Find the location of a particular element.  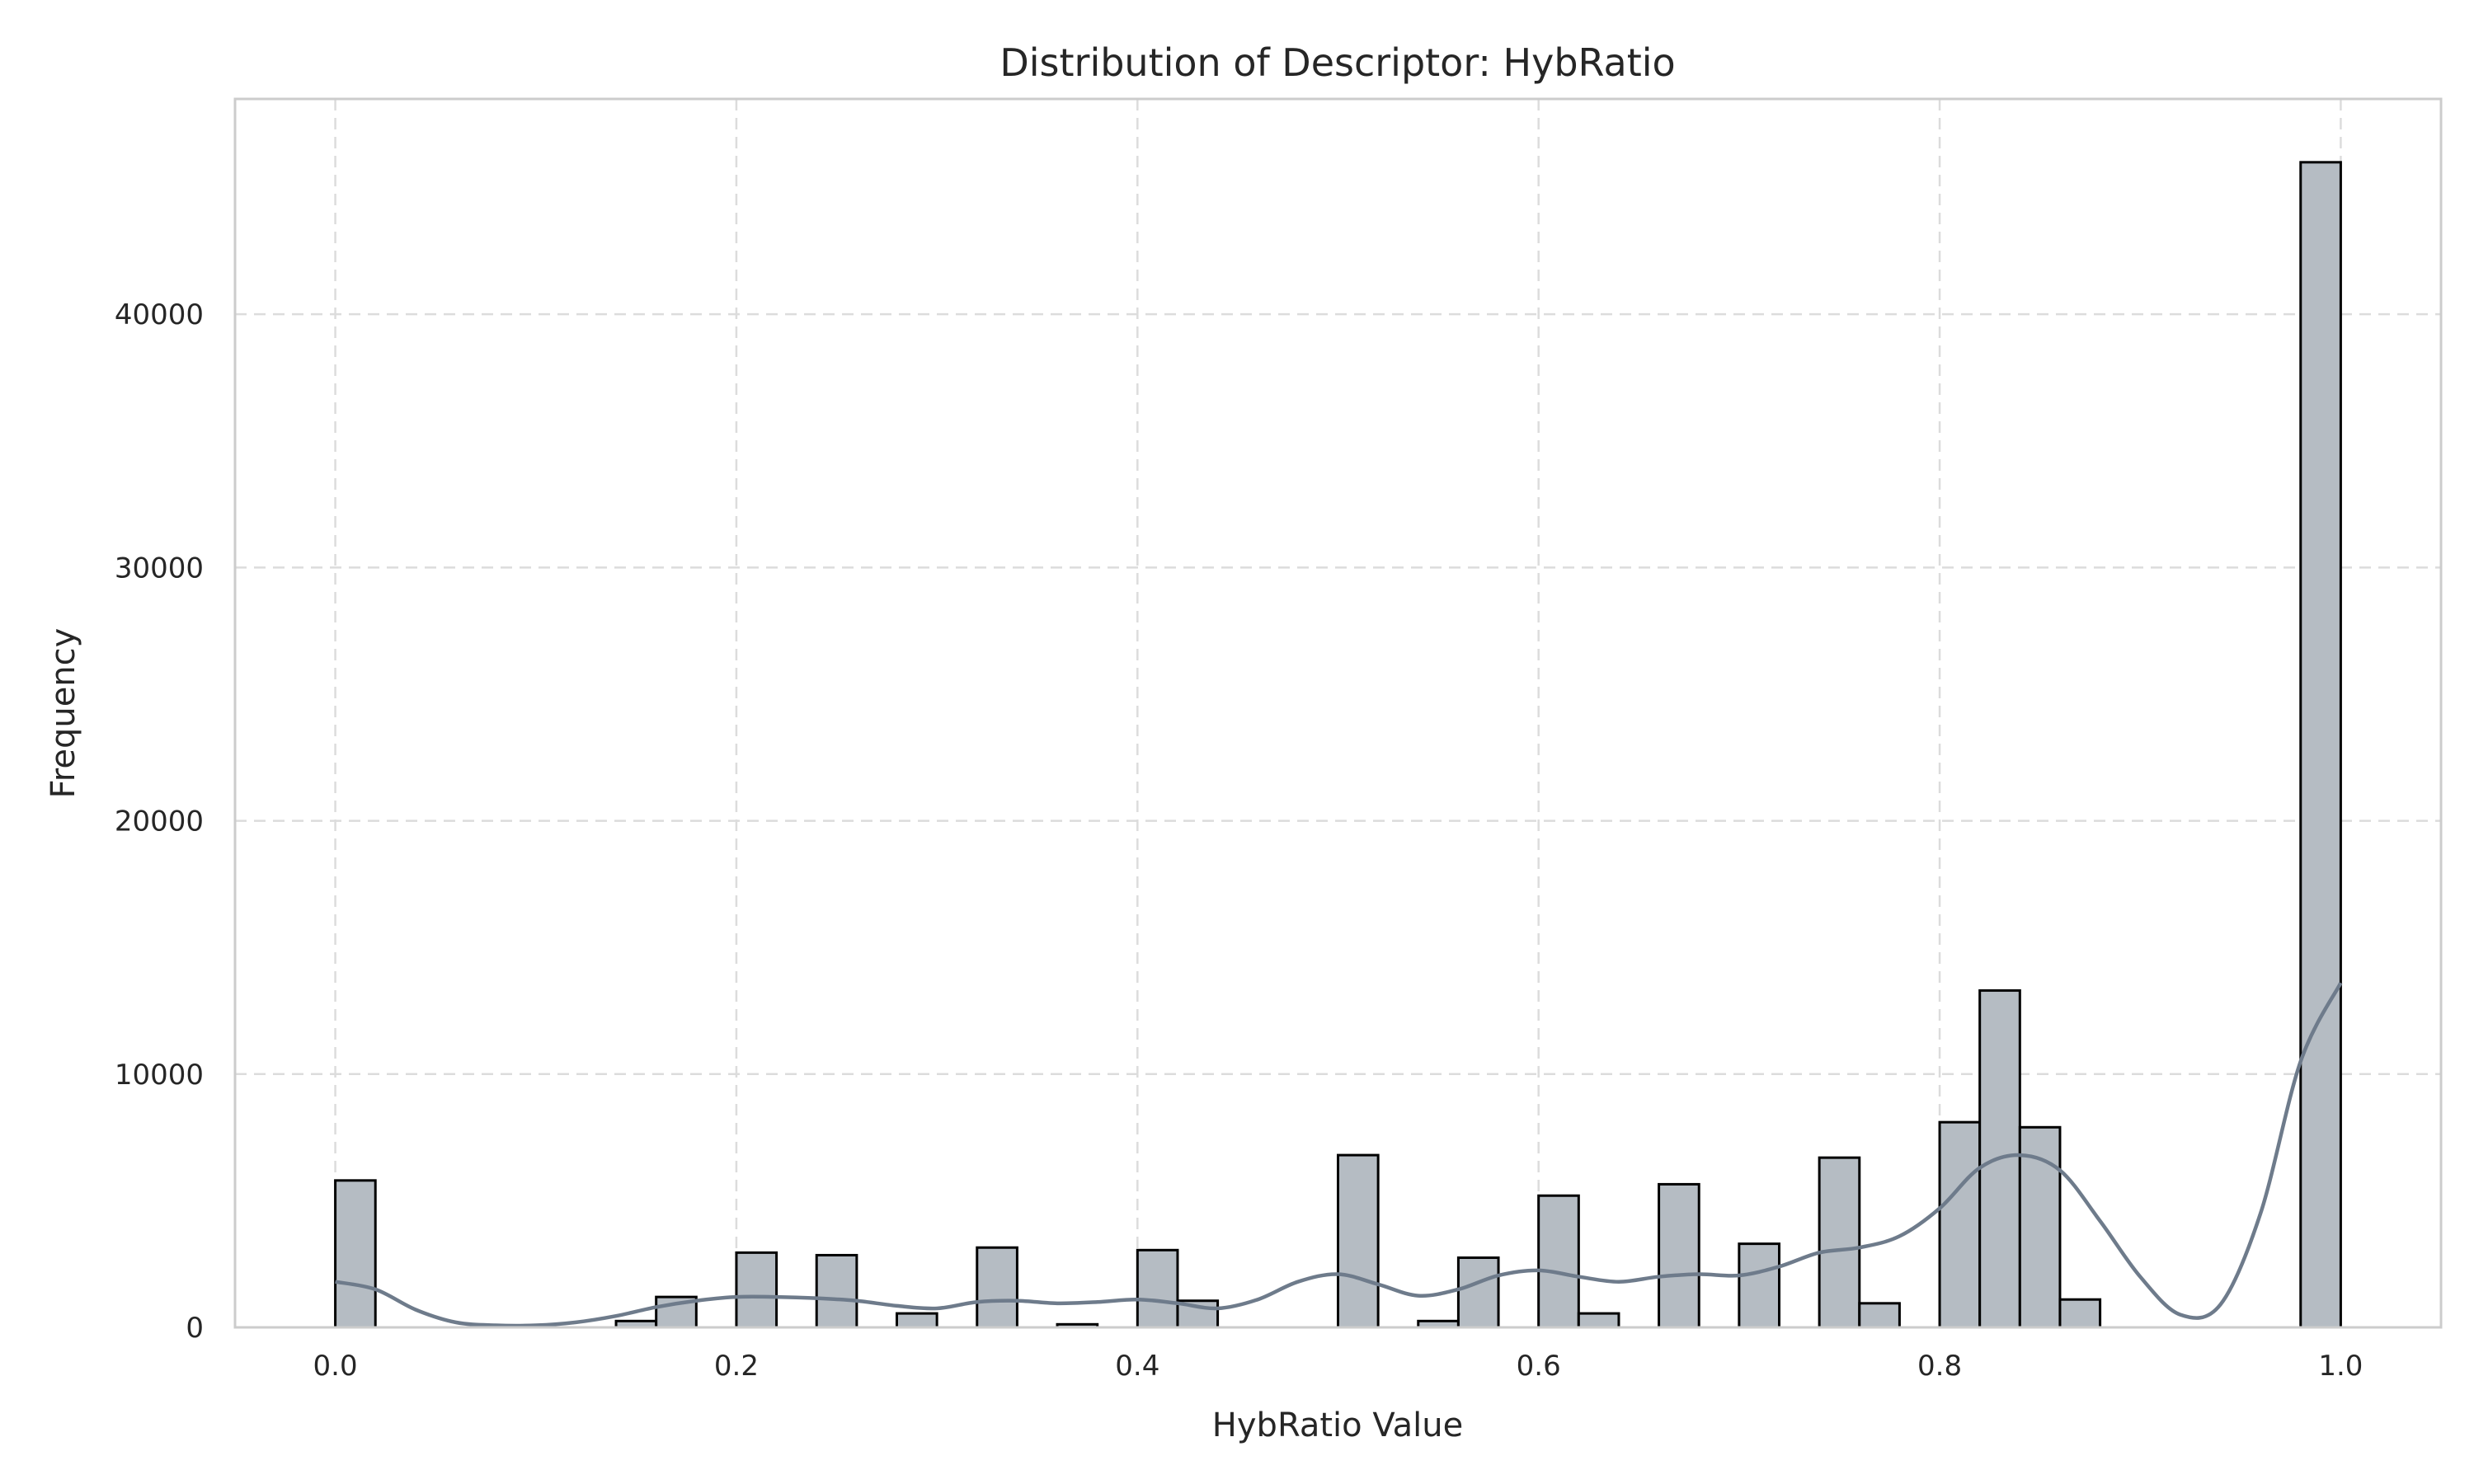

y-tick-label: 20000 is located at coordinates (159, 821).